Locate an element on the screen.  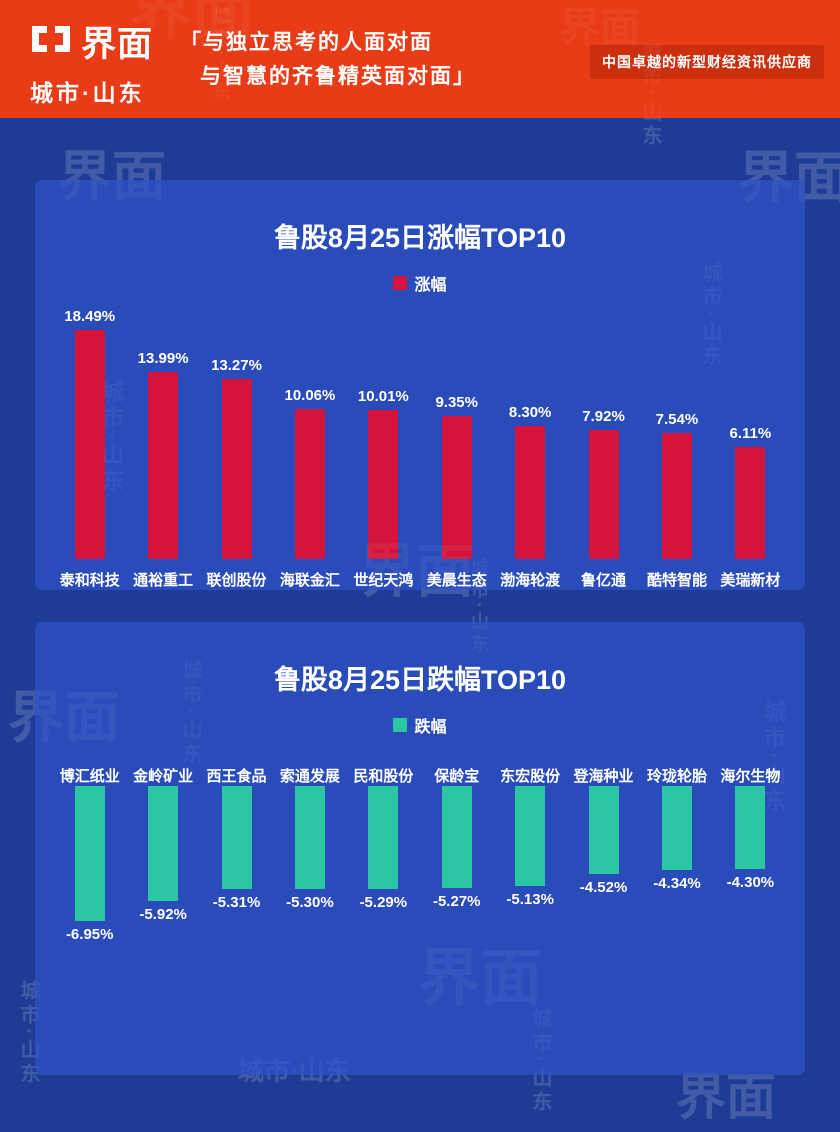
brand-name: 界面 is located at coordinates (117, 44).